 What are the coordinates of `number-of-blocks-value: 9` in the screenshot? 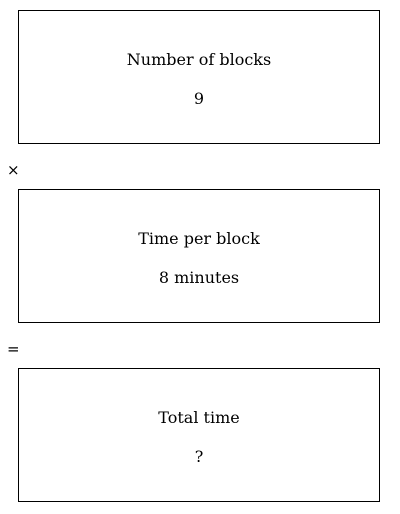 It's located at (199, 98).